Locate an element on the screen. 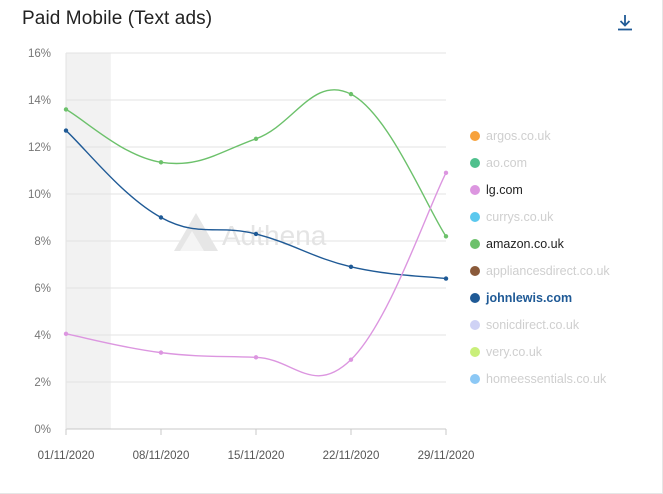  legend-label: currys.co.uk is located at coordinates (520, 216).